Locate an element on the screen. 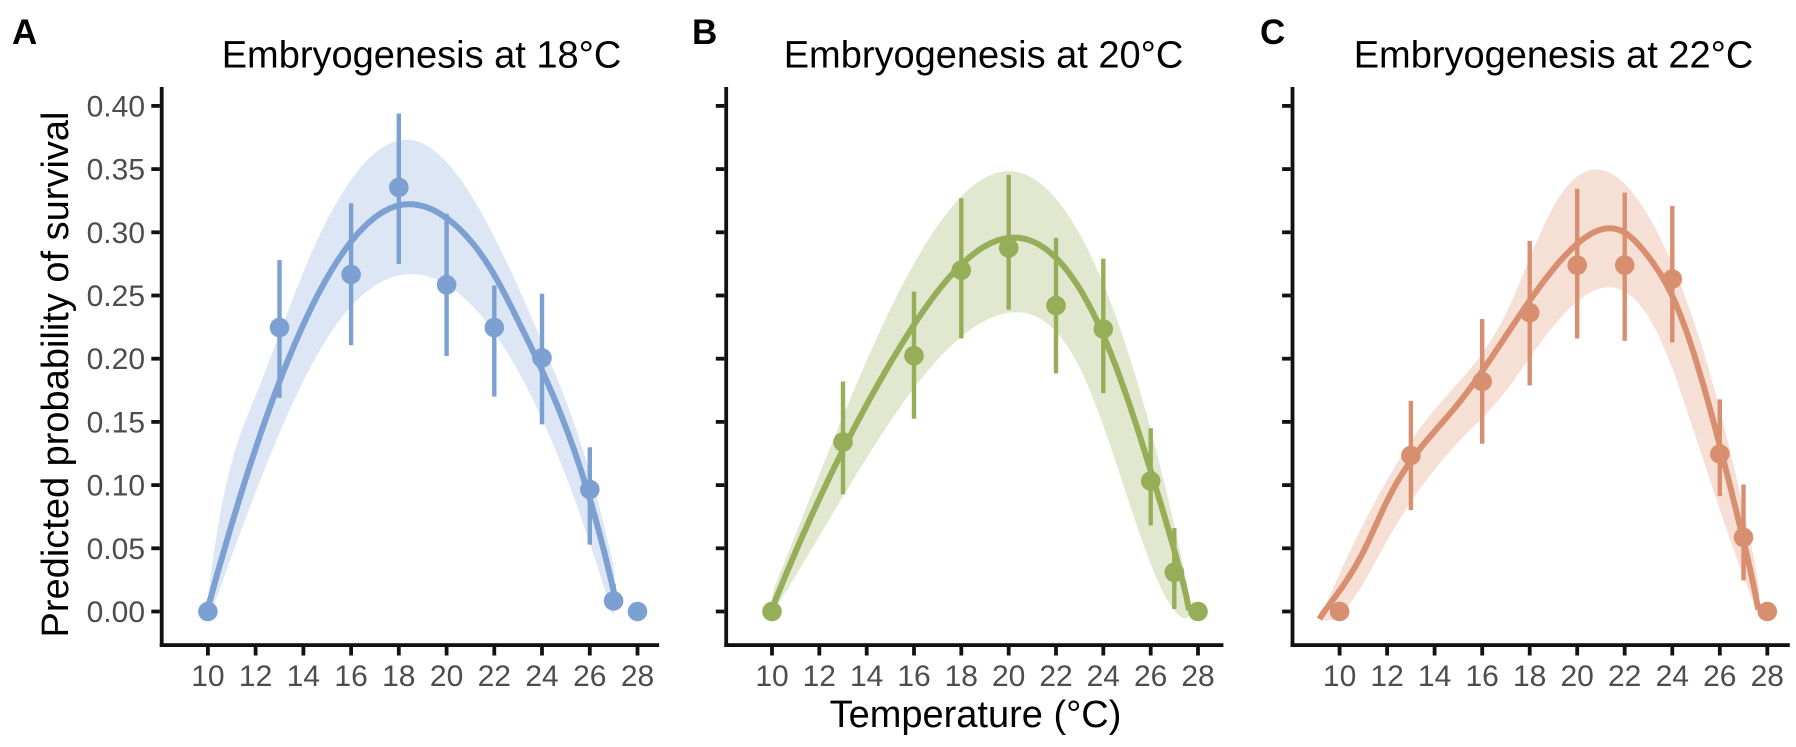 The width and height of the screenshot is (1796, 747). svg-text: 0.25 is located at coordinates (116, 296).